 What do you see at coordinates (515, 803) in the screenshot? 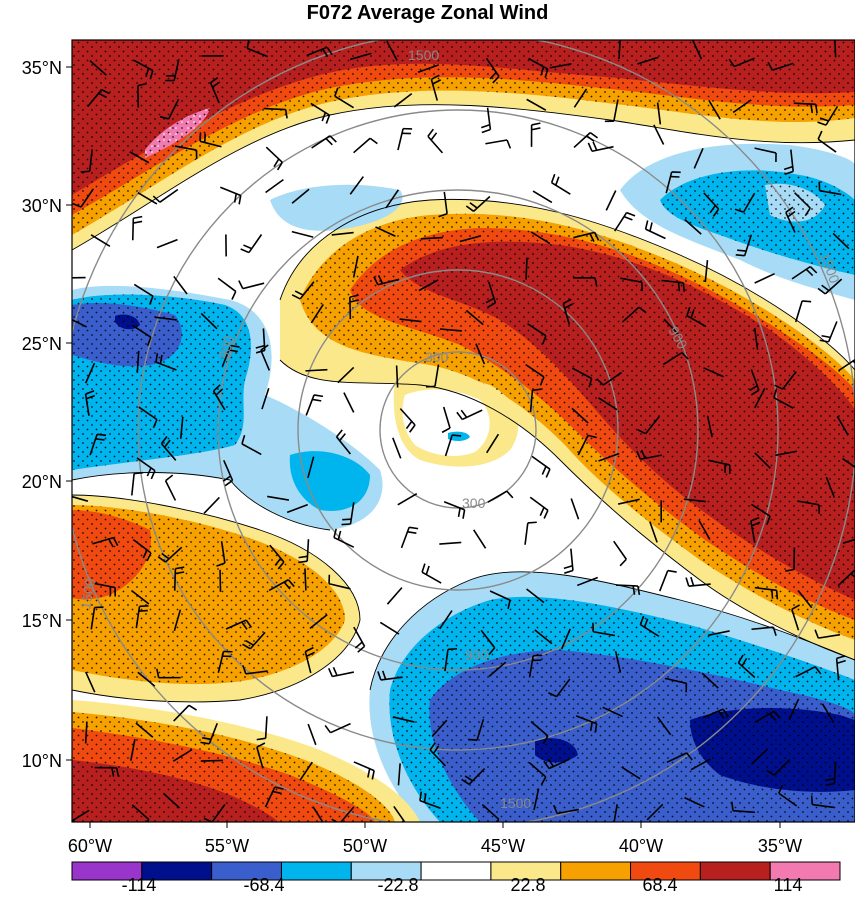
I see `ring-label: 1500` at bounding box center [515, 803].